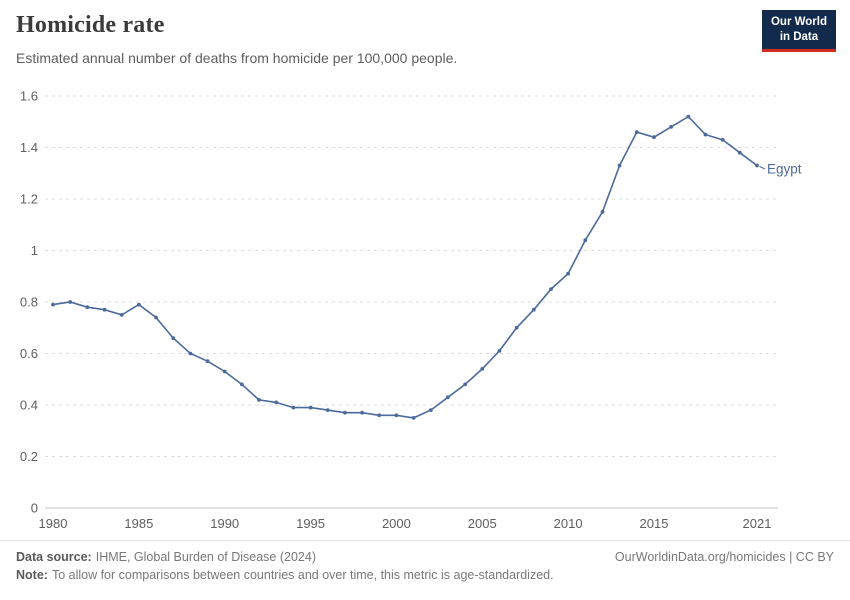  I want to click on data-source-value: IHME, Global Burden of Disease (2024), so click(205, 557).